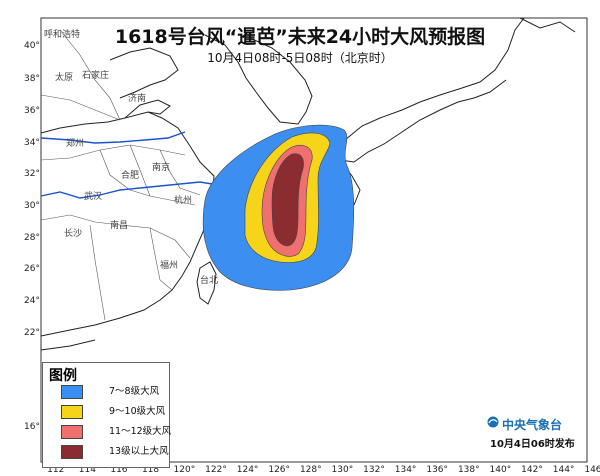  I want to click on wind-zones, so click(278, 207).